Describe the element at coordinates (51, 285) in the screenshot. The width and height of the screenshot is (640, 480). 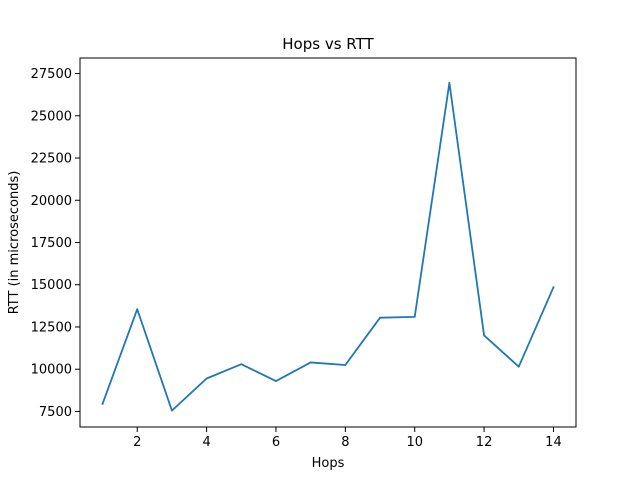
I see `y-tick-label: 15000` at that location.